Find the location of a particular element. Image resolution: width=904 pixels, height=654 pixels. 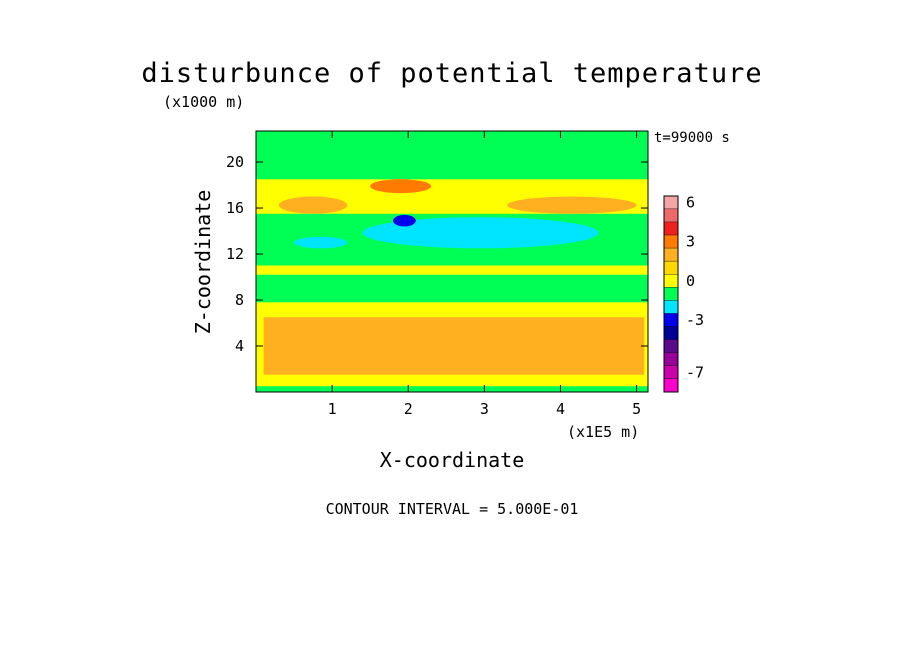

x-tick-label: 2 is located at coordinates (408, 409).